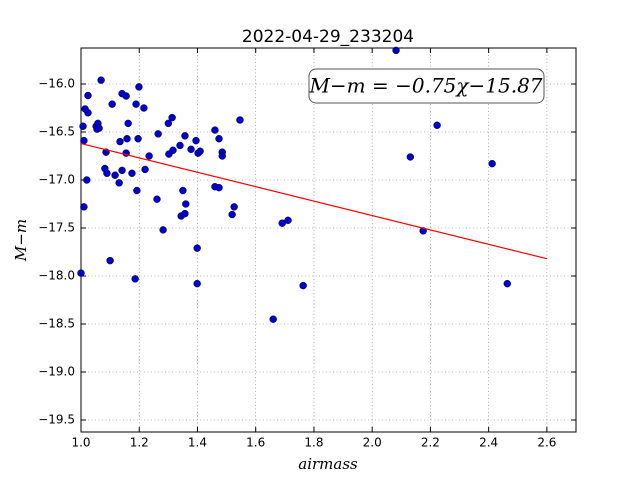 The height and width of the screenshot is (480, 640). What do you see at coordinates (56, 132) in the screenshot?
I see `y-tick-label: −16.5` at bounding box center [56, 132].